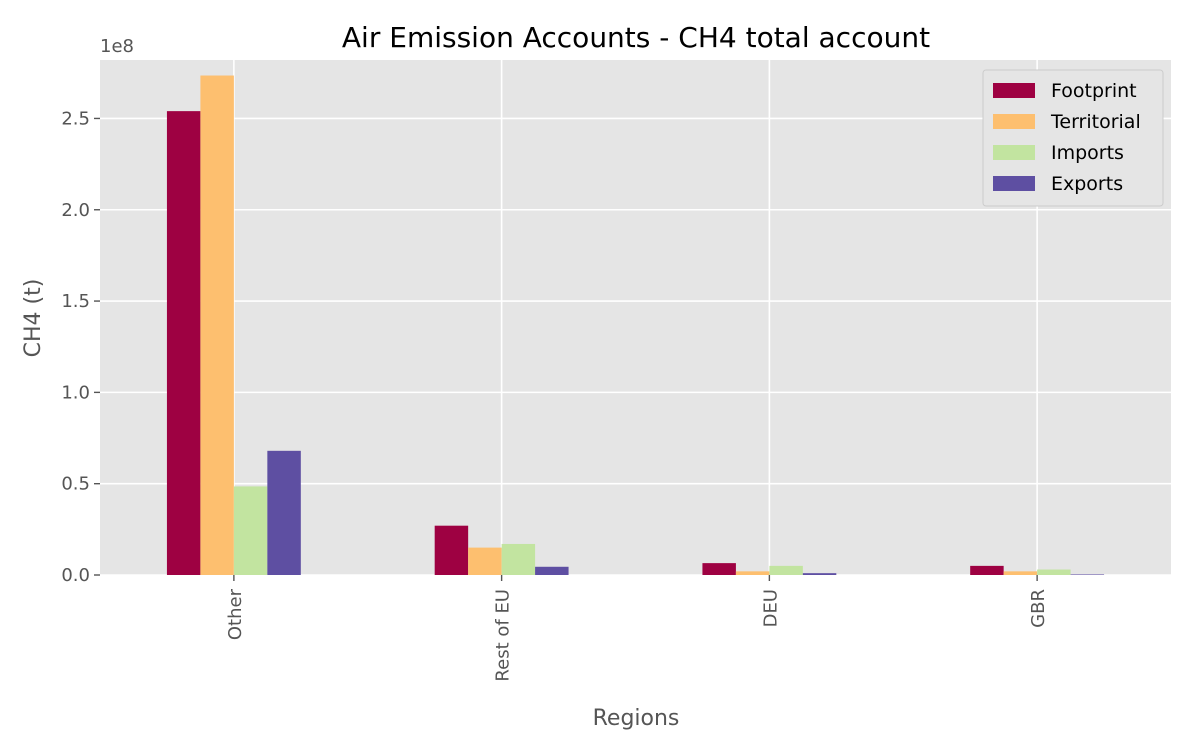  What do you see at coordinates (637, 628) in the screenshot?
I see `x-axis-ticks: Other Rest of EU DEU GBR` at bounding box center [637, 628].